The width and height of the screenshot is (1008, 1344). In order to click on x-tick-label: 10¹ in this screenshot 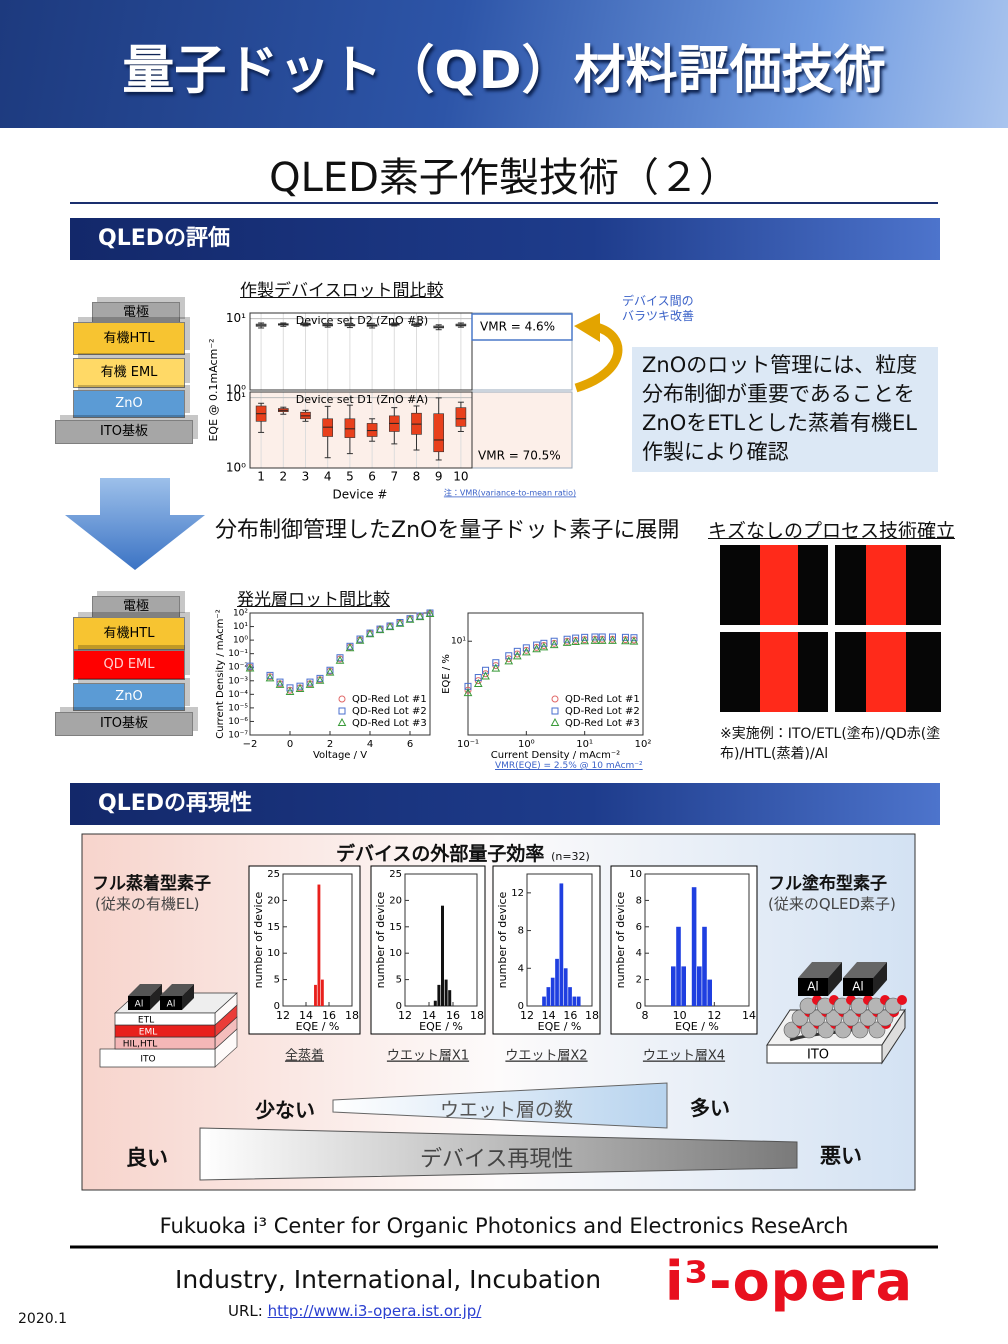, I will do `click(584, 744)`.